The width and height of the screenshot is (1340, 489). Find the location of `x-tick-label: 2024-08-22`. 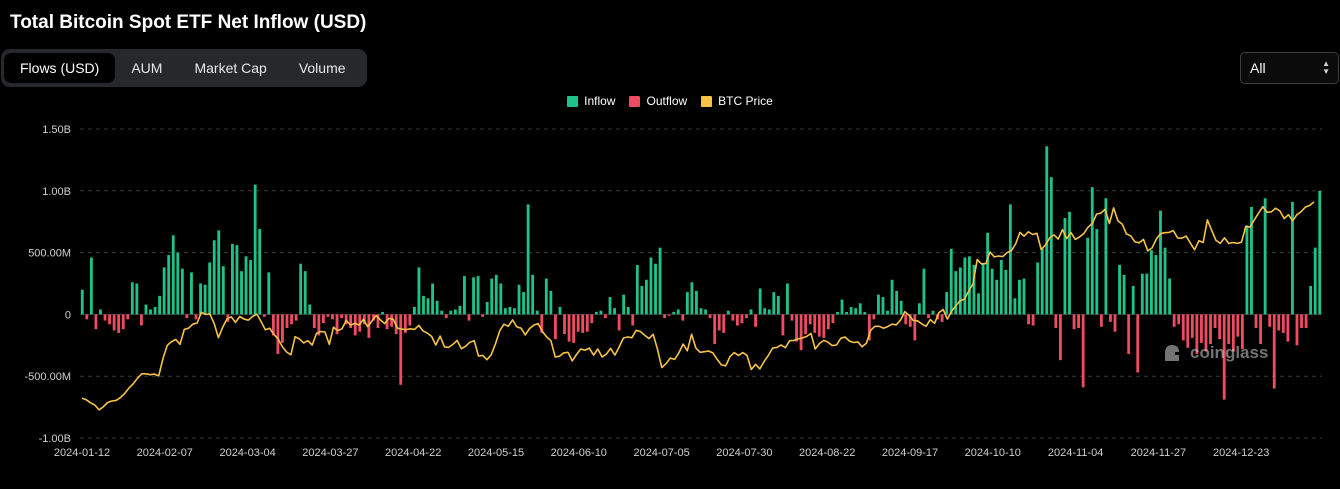

x-tick-label: 2024-08-22 is located at coordinates (827, 453).